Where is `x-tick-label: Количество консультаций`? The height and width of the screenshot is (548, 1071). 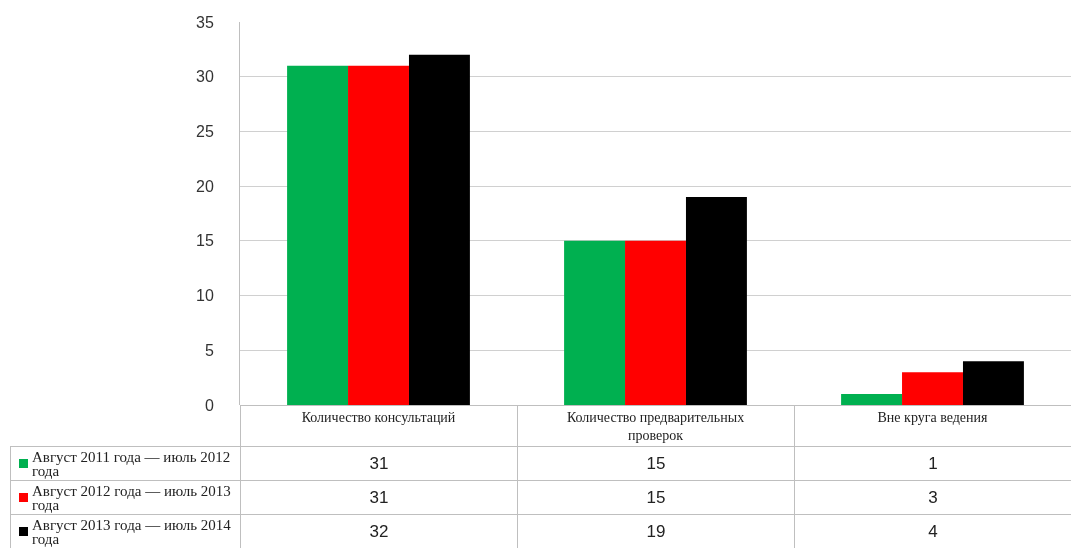
x-tick-label: Количество консультаций is located at coordinates (378, 417).